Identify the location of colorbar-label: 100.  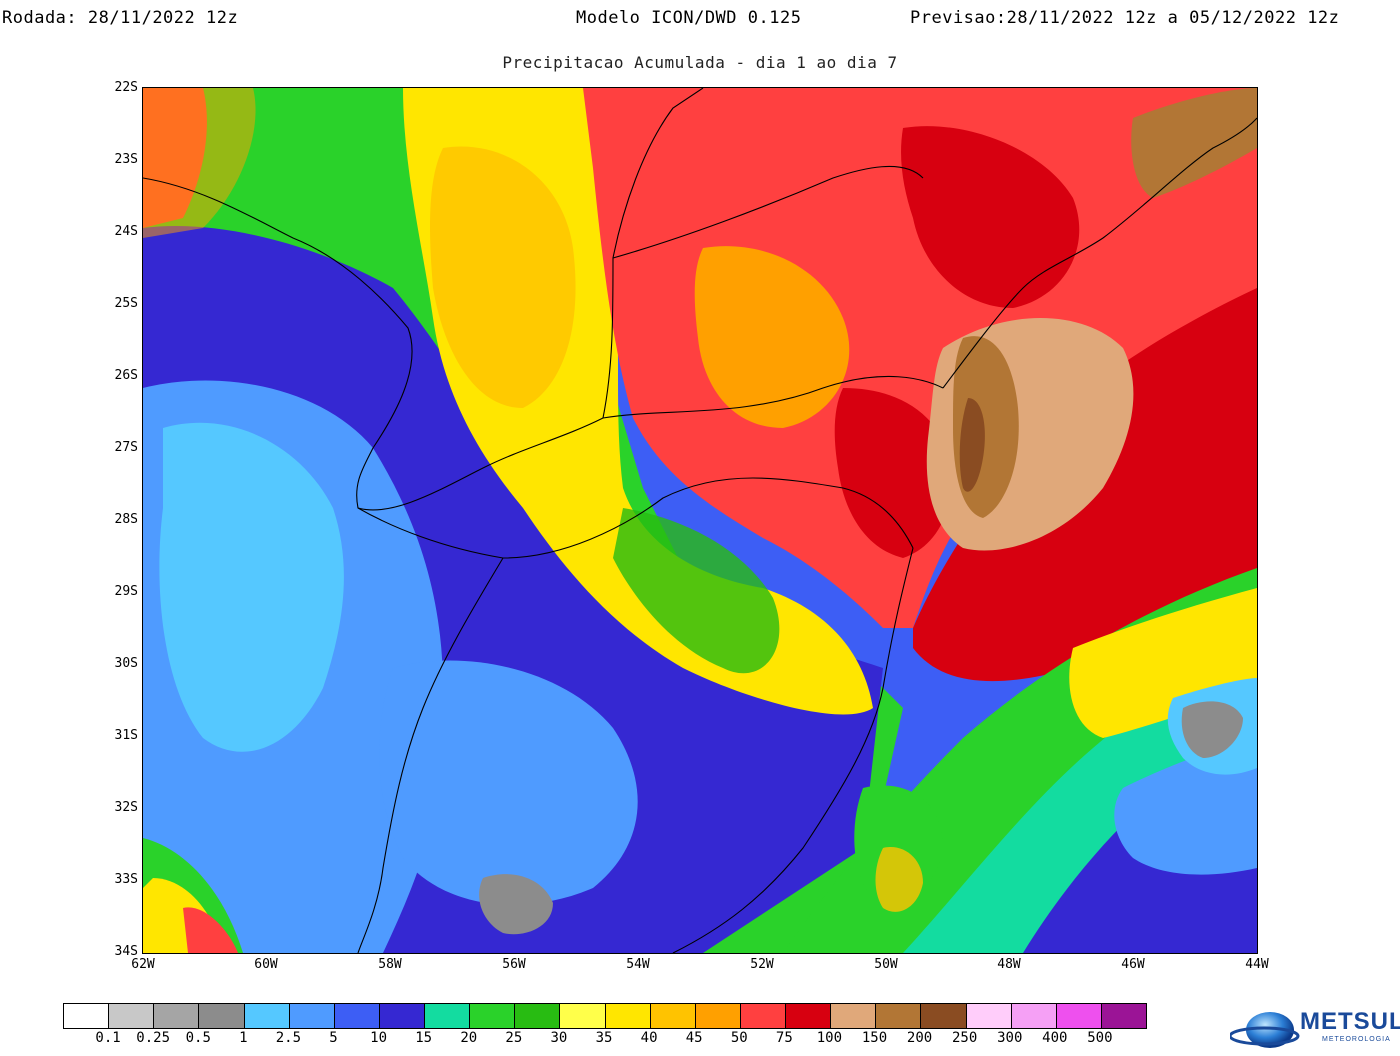
(829, 1038).